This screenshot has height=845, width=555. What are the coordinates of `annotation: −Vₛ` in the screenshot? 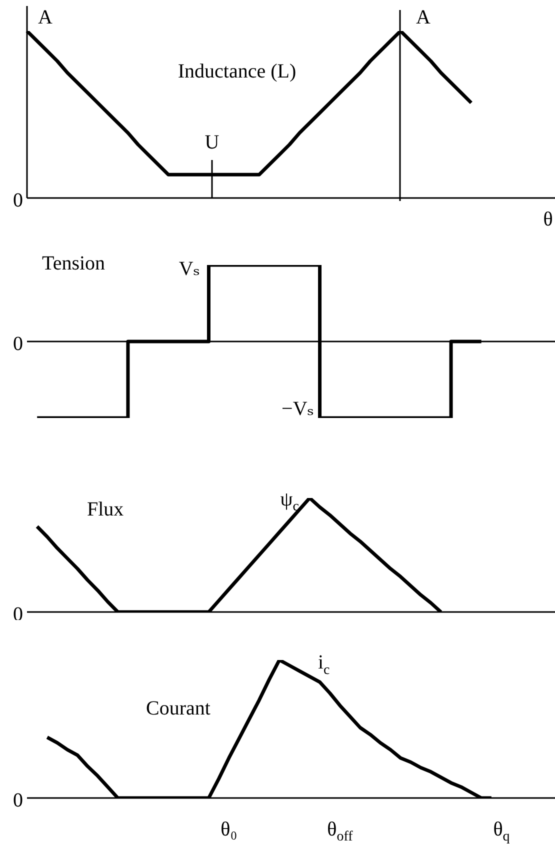 It's located at (298, 409).